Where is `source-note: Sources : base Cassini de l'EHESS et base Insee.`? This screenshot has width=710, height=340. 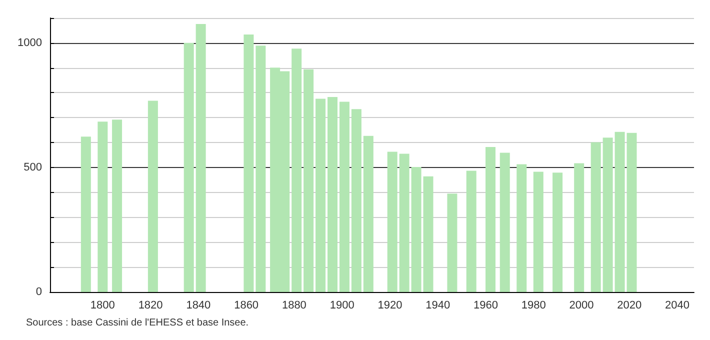
source-note: Sources : base Cassini de l'EHESS et base Insee. is located at coordinates (137, 323).